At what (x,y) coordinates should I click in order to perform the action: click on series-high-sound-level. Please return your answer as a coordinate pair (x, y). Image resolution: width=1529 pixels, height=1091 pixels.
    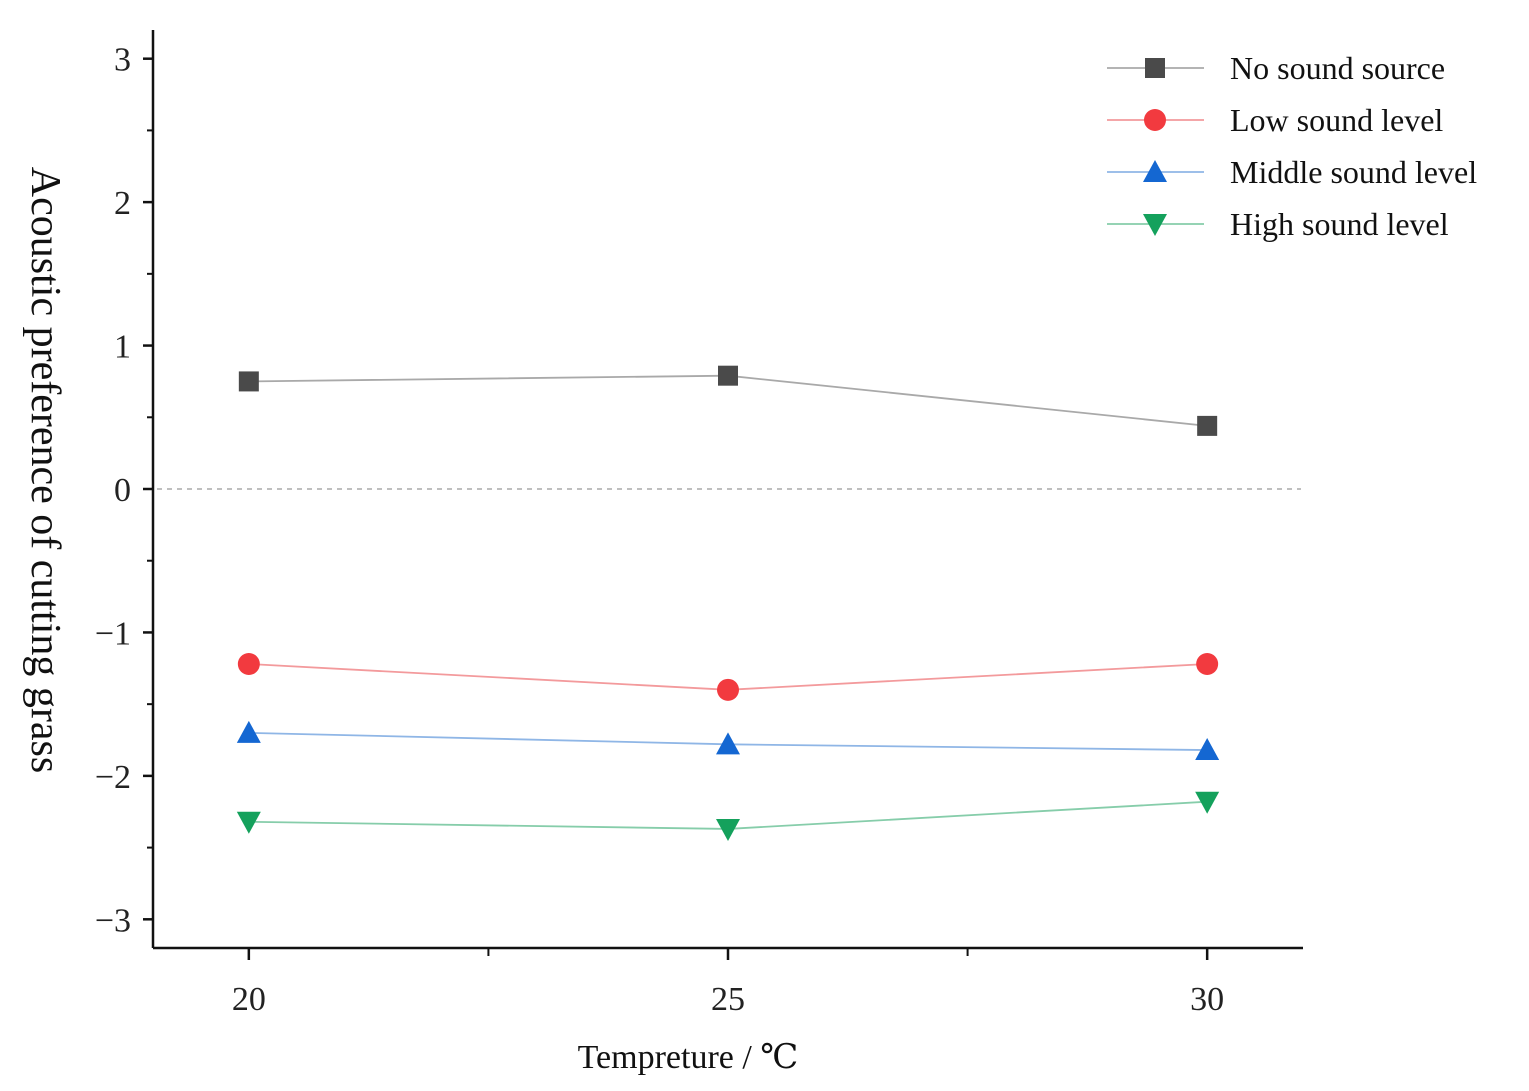
    Looking at the image, I should click on (728, 816).